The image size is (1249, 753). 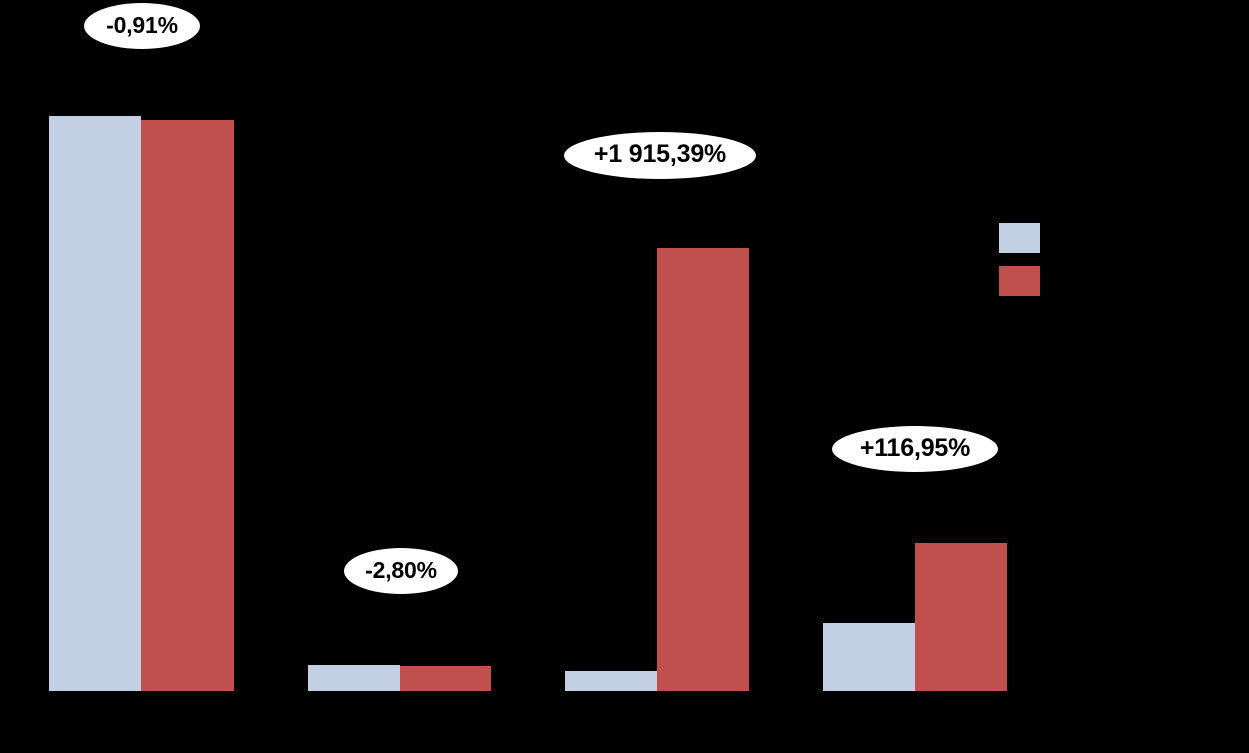 I want to click on callout-group-2: -2,80%, so click(x=401, y=571).